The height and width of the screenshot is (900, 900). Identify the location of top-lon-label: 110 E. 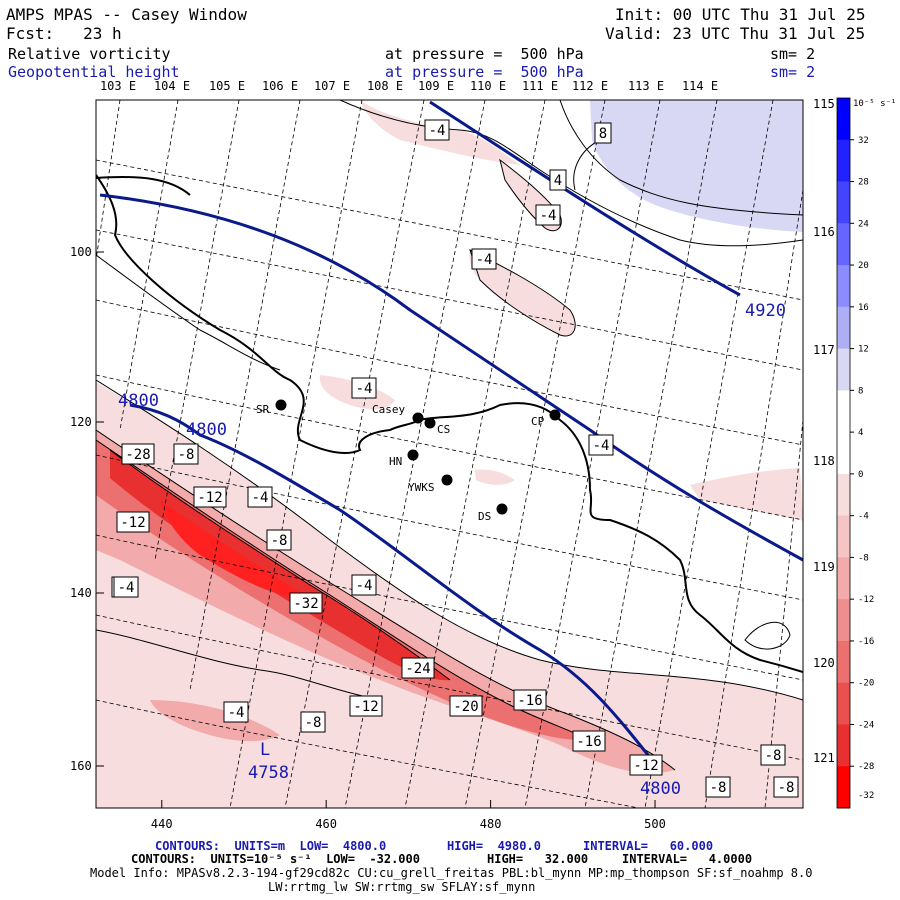
(488, 86).